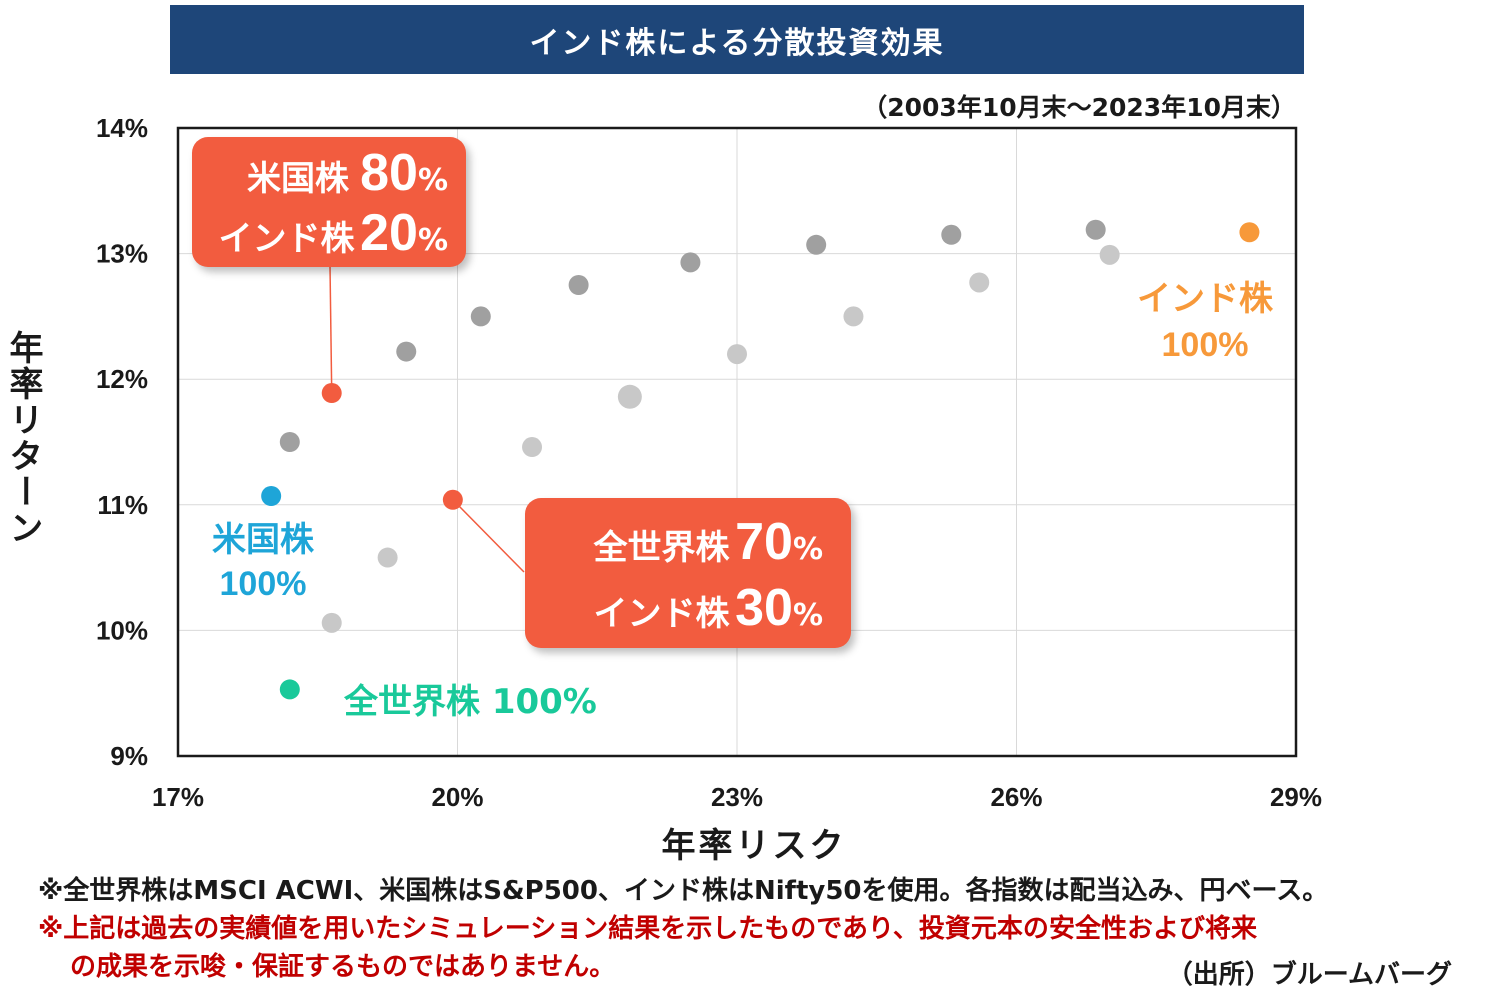 The image size is (1508, 991). What do you see at coordinates (754, 846) in the screenshot?
I see `x-axis-label: 年率リスク` at bounding box center [754, 846].